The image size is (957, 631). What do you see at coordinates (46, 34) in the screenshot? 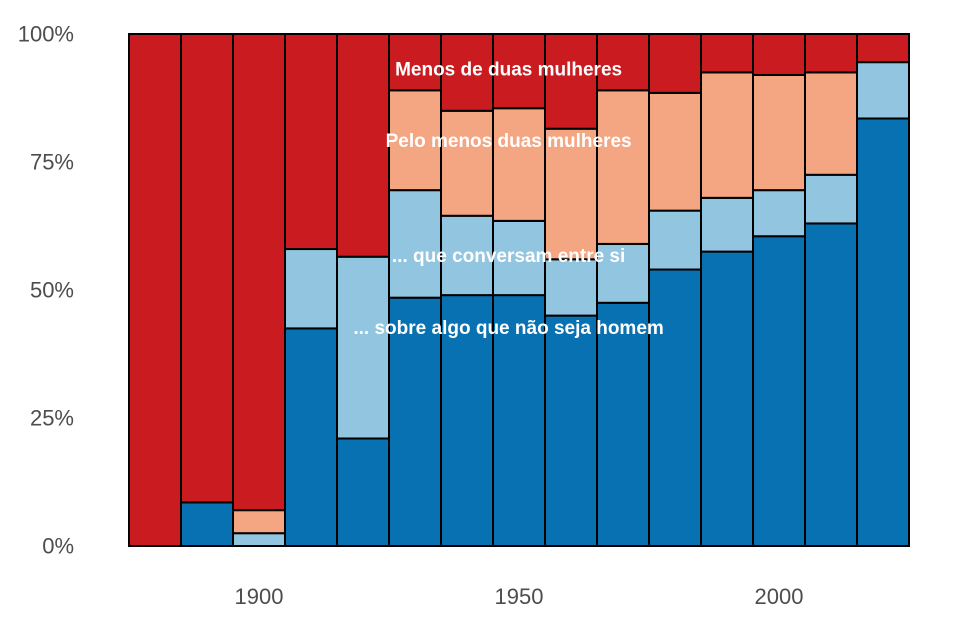
I see `y-tick-label: 100%` at bounding box center [46, 34].